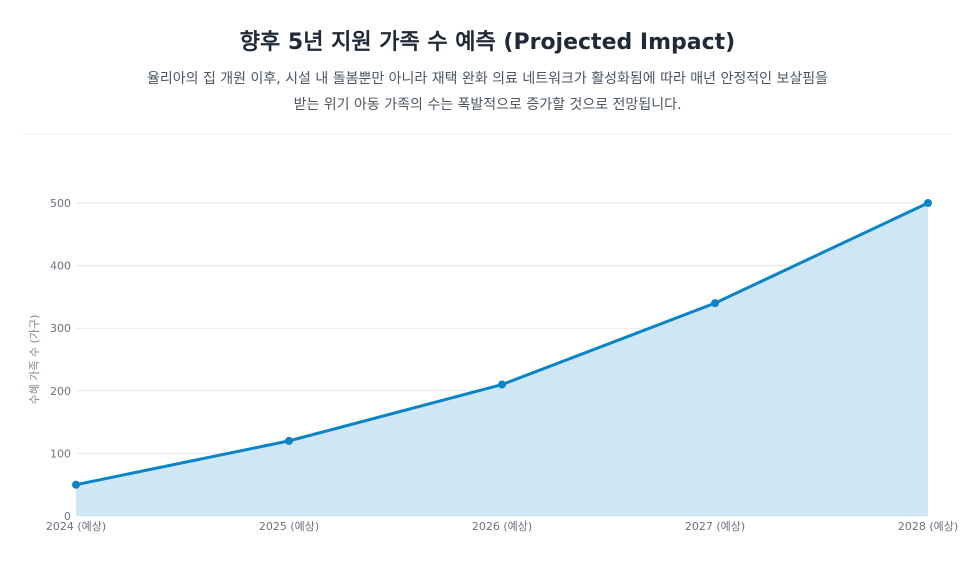 This screenshot has width=975, height=563. What do you see at coordinates (487, 42) in the screenshot?
I see `page-title: 향후 5년 지원 가족 수 예측 (Projected Impact)` at bounding box center [487, 42].